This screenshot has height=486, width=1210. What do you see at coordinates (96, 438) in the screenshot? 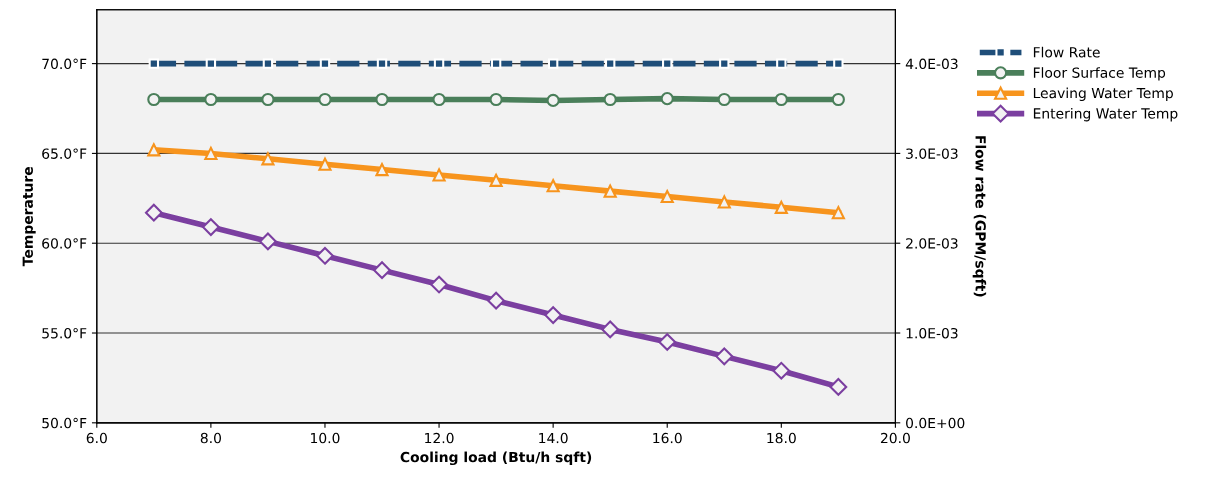
I see `x-tick-label: 6.0` at bounding box center [96, 438].